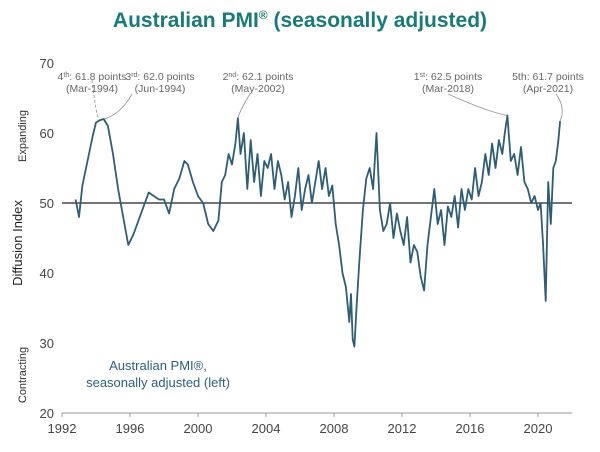  Describe the element at coordinates (548, 77) in the screenshot. I see `annotation-rank-label: 5th: 61.7 points` at that location.